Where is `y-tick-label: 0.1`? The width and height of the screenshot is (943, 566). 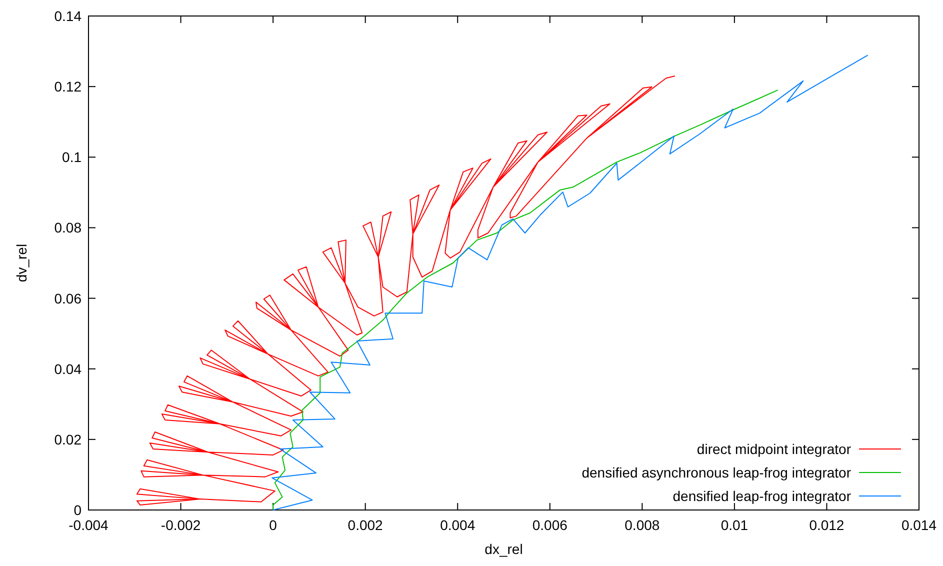 y-tick-label: 0.1 is located at coordinates (72, 157).